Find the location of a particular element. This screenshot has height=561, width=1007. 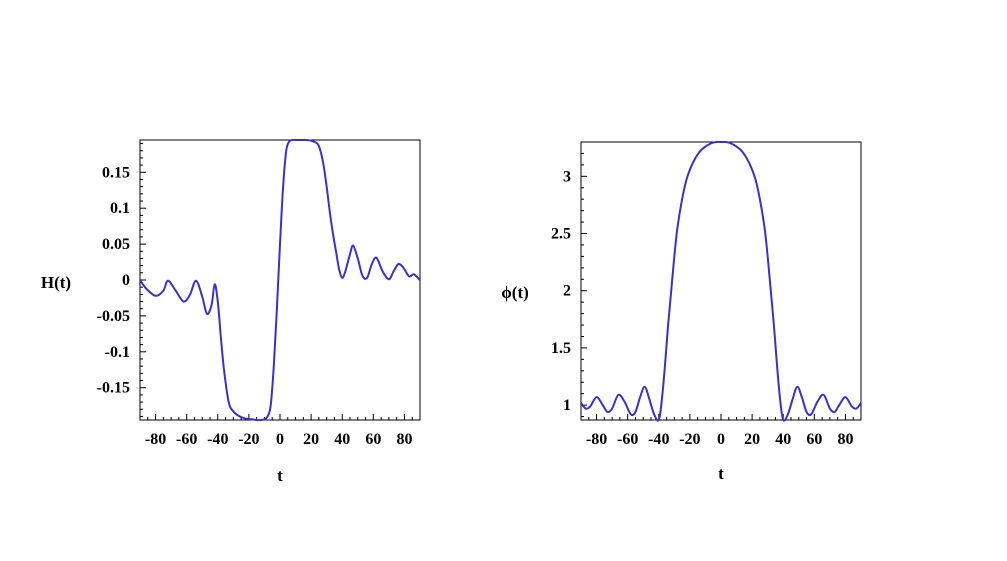

y-tick-label: -0.1 is located at coordinates (117, 352).